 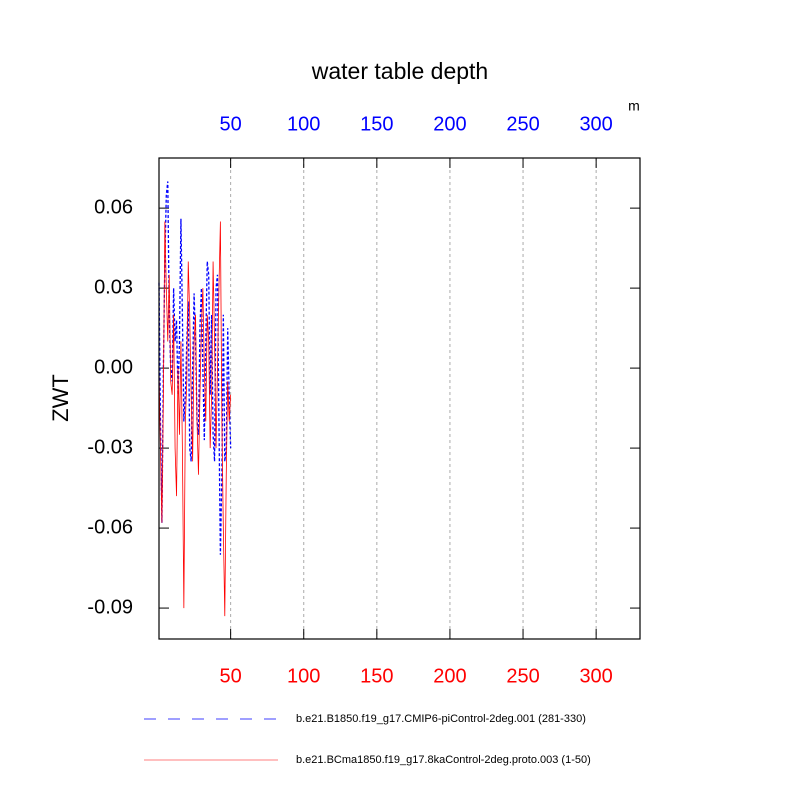 I want to click on x2-tick-label: 100, so click(x=303, y=124).